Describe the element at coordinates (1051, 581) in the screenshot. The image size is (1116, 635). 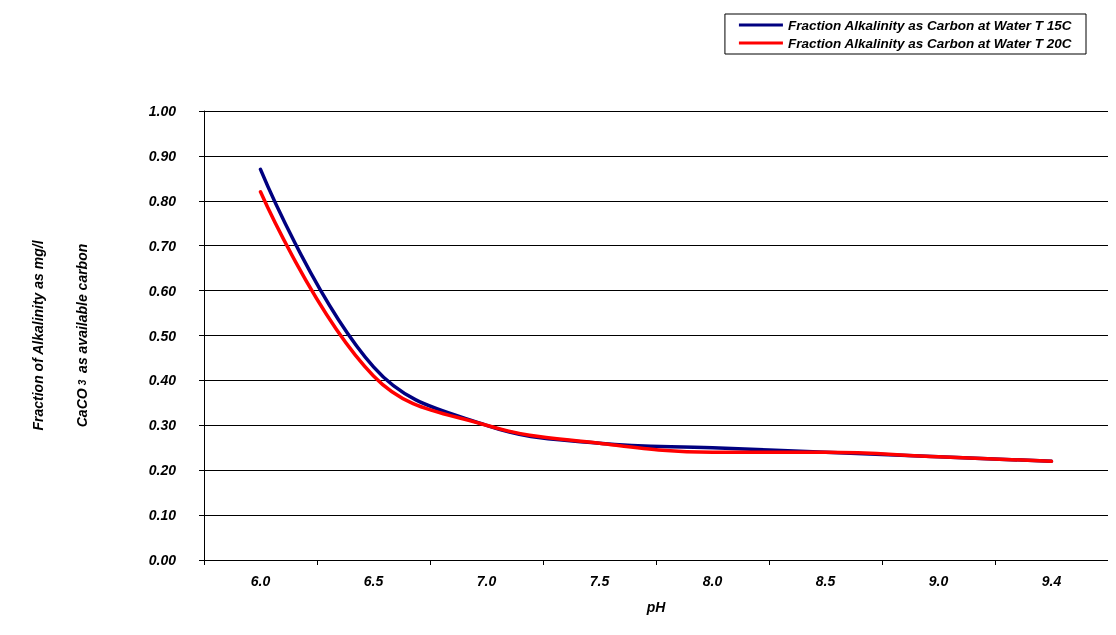
I see `x-tick-label: 9.4` at that location.